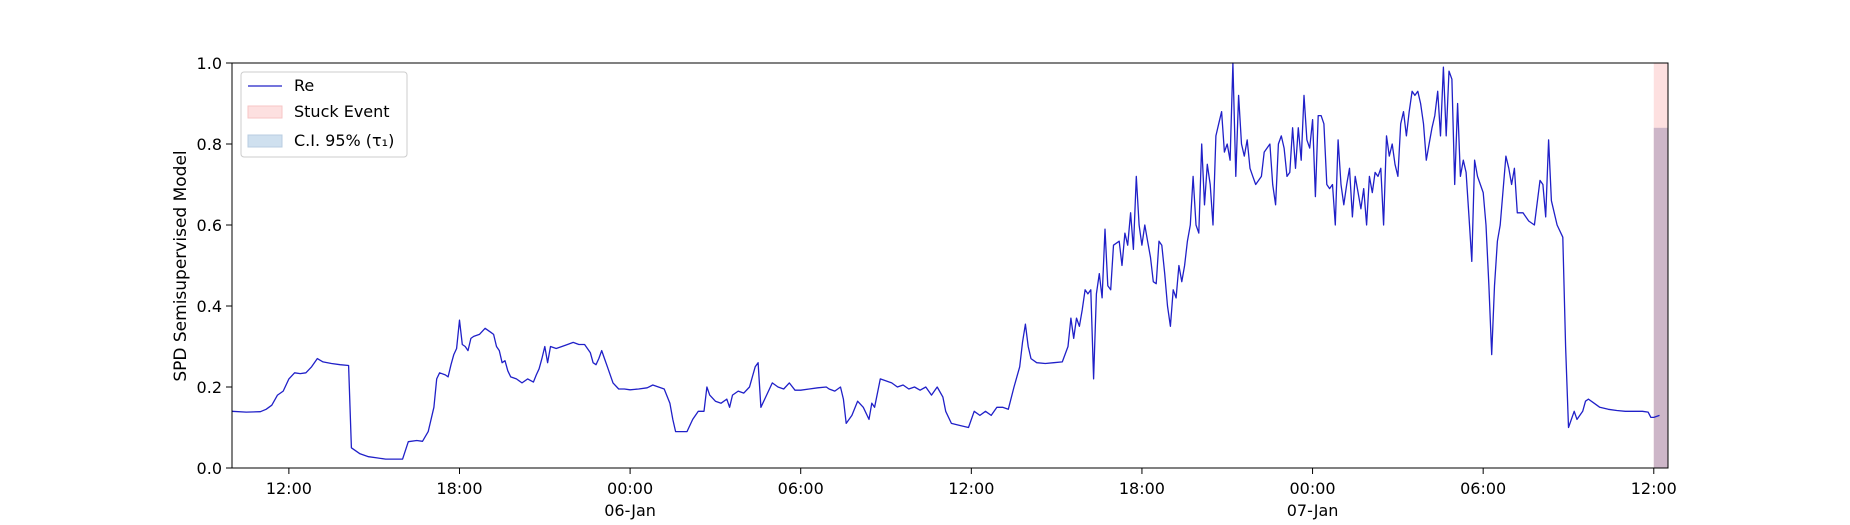 The width and height of the screenshot is (1850, 525). What do you see at coordinates (209, 387) in the screenshot?
I see `y-tick-label: 0.2` at bounding box center [209, 387].